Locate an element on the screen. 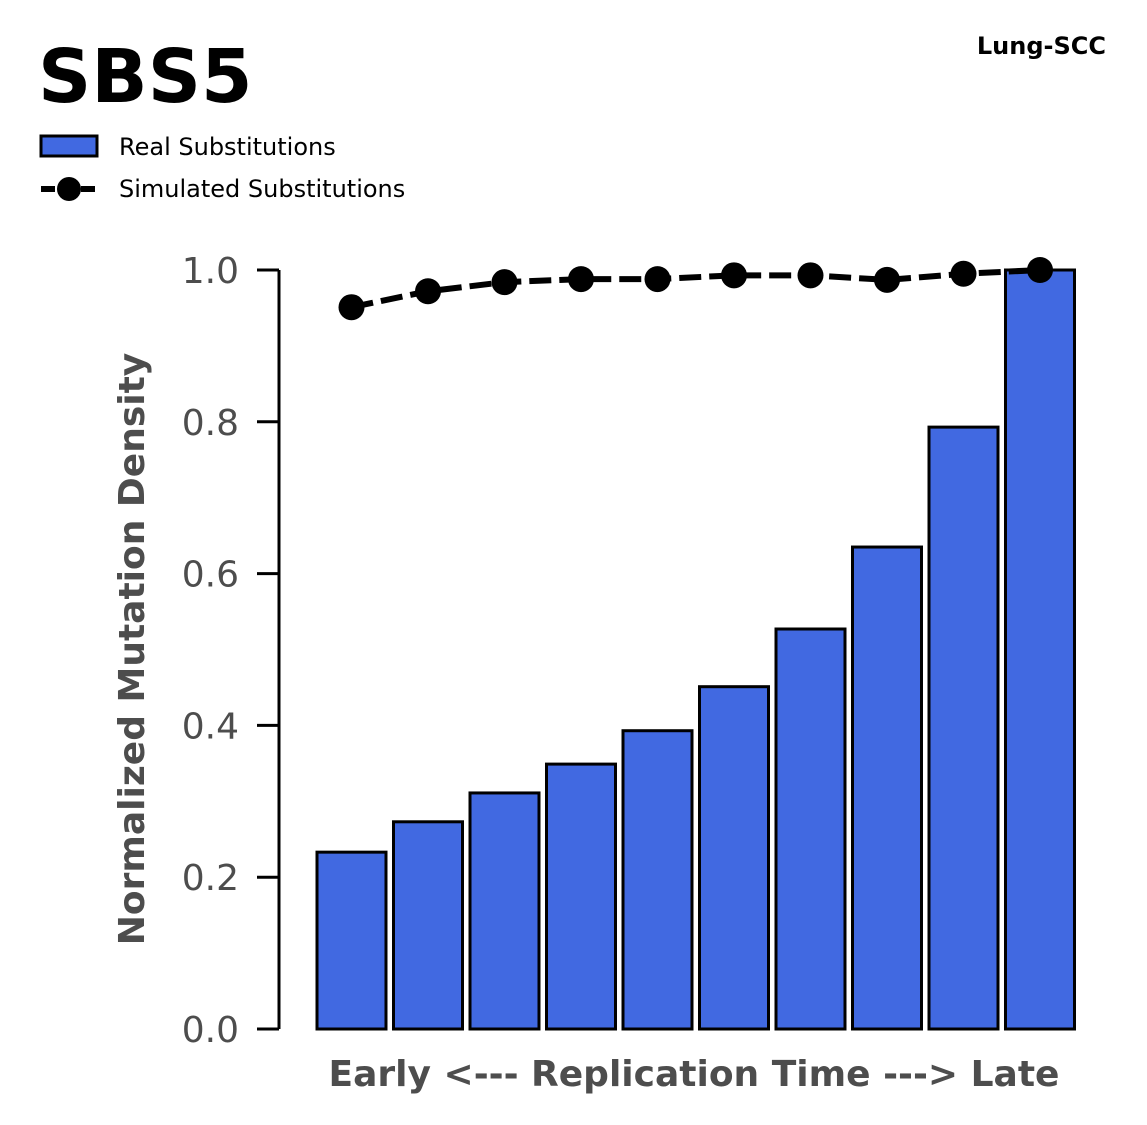 This screenshot has height=1125, width=1147. line-simulated-substitutions is located at coordinates (695, 289).